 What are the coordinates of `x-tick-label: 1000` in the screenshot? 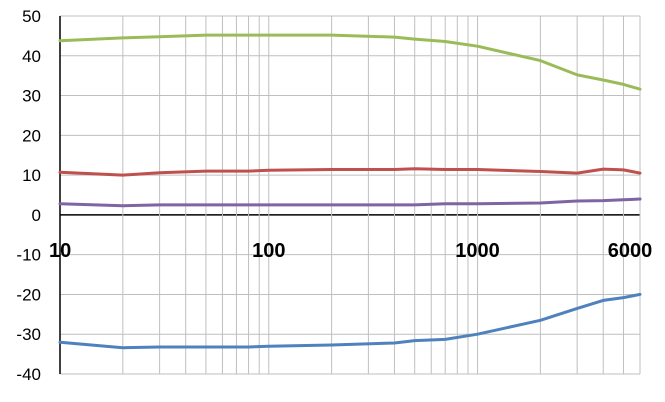 It's located at (477, 251).